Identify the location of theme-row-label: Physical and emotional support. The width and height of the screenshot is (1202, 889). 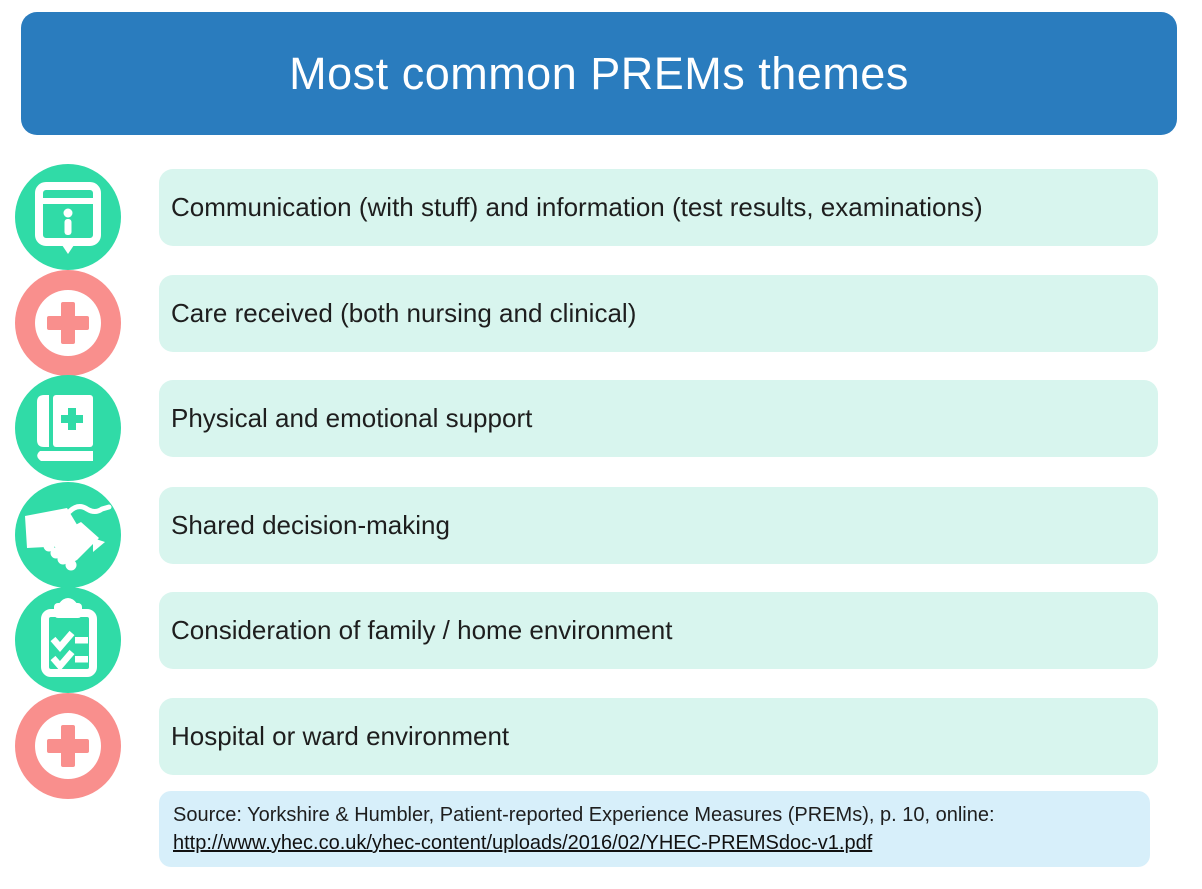
(352, 417).